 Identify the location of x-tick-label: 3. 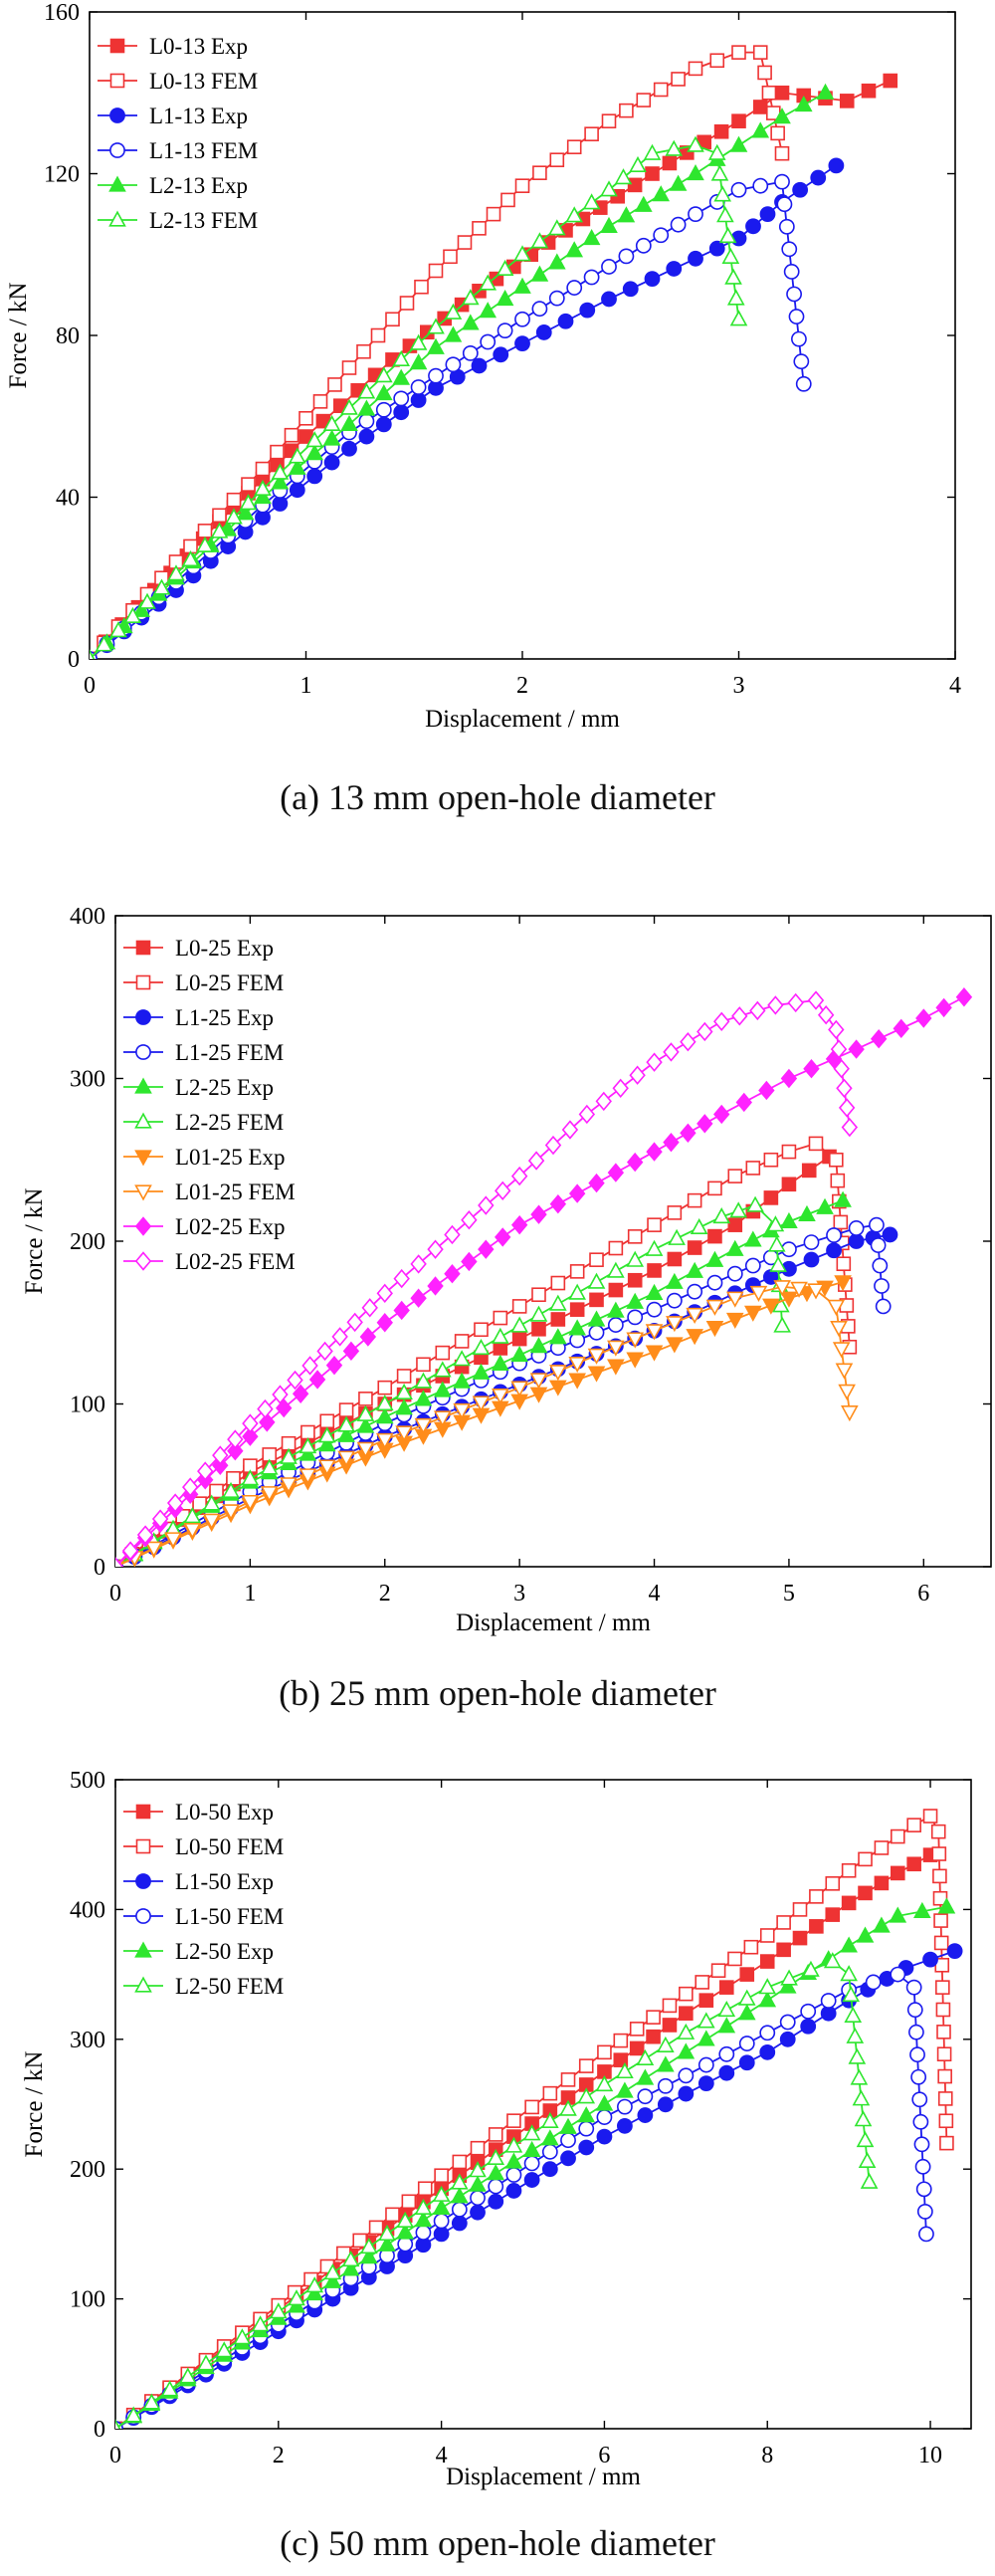
(519, 1594).